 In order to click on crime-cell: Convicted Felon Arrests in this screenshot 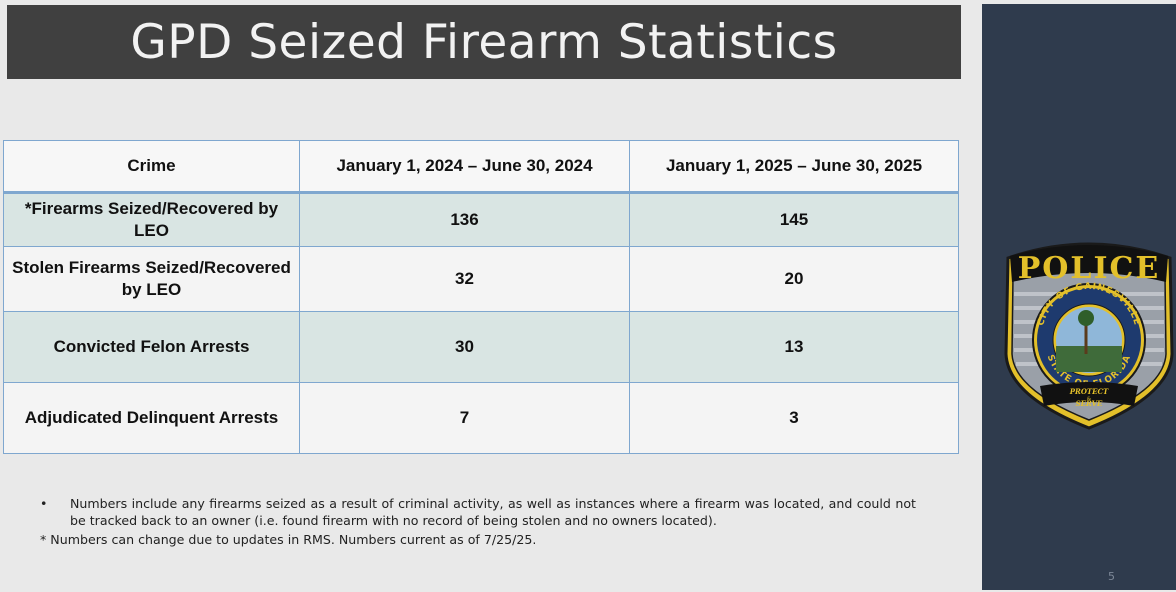, I will do `click(151, 347)`.